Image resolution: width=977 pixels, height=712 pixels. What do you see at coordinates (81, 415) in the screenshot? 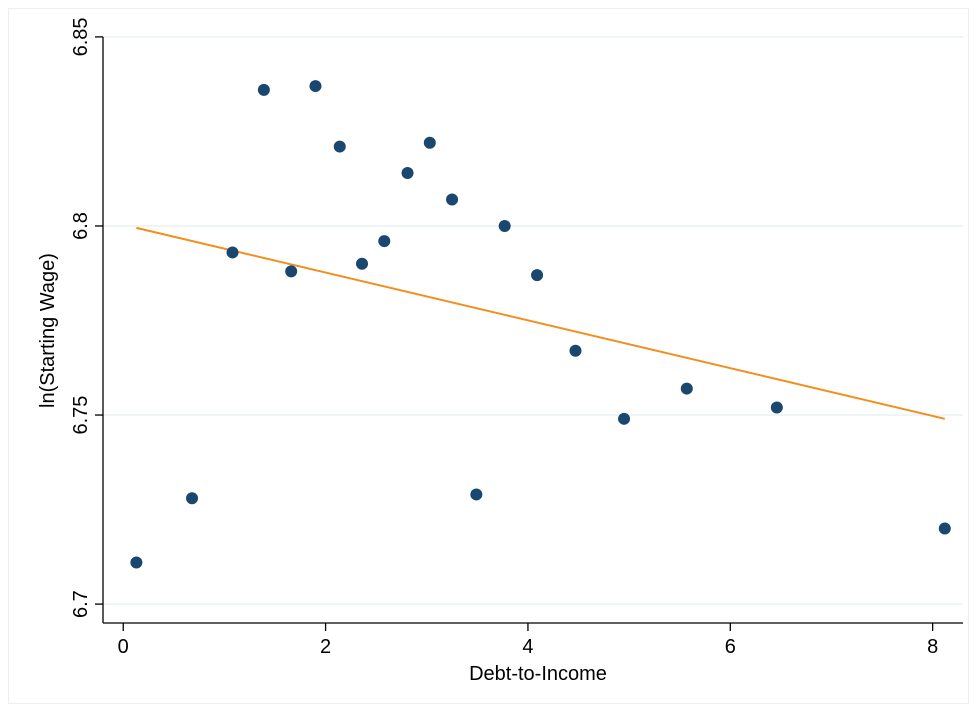
I see `y-tick-label-1: 6.75` at bounding box center [81, 415].